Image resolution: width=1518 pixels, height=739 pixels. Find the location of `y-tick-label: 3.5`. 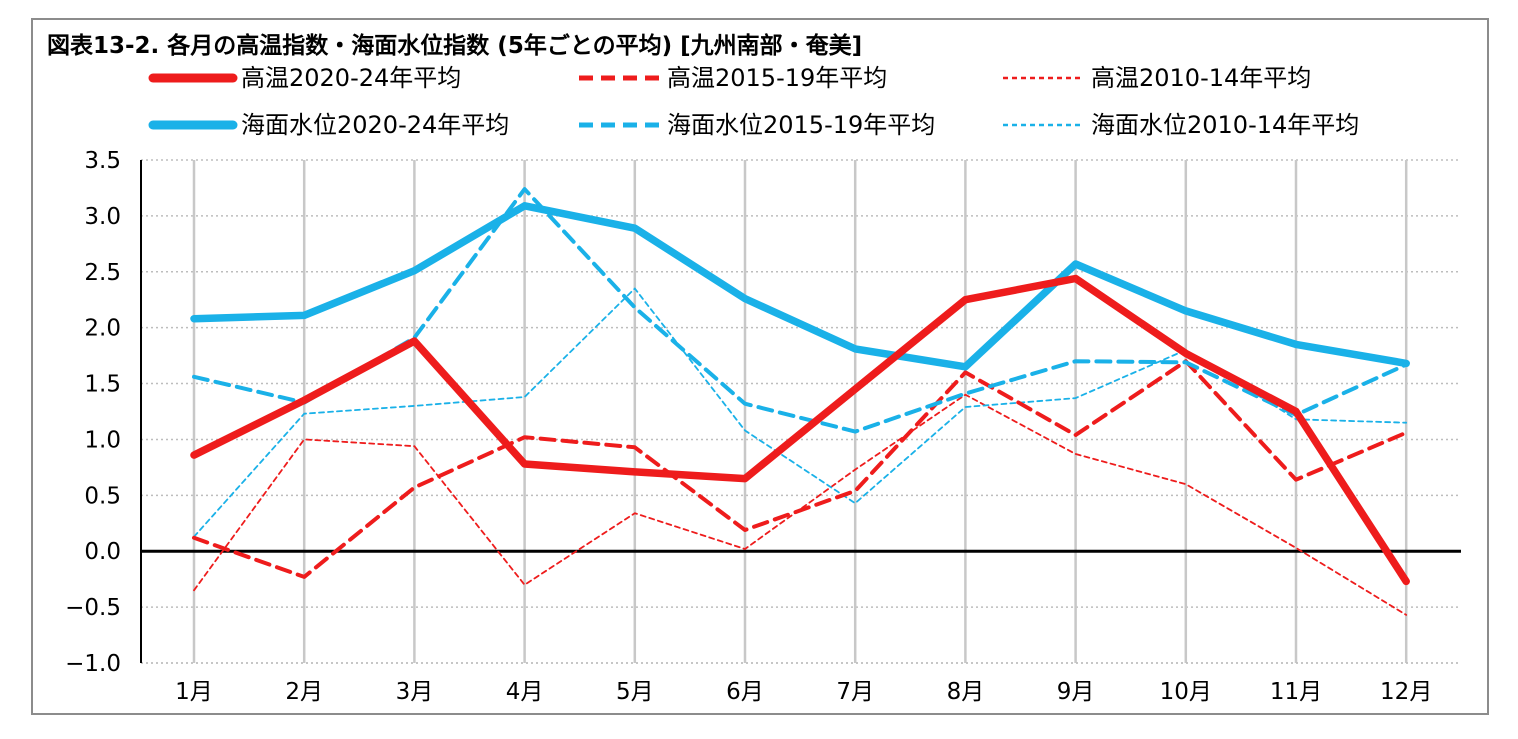

y-tick-label: 3.5 is located at coordinates (102, 161).